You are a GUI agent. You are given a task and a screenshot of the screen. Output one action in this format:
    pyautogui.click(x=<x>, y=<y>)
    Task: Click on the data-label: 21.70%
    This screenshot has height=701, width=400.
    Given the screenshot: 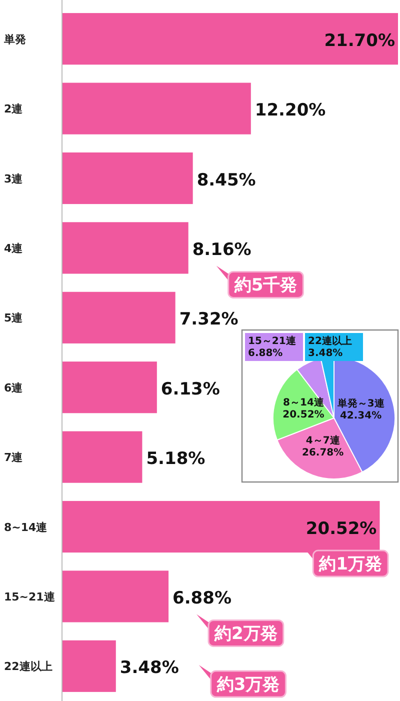 What is the action you would take?
    pyautogui.click(x=359, y=40)
    